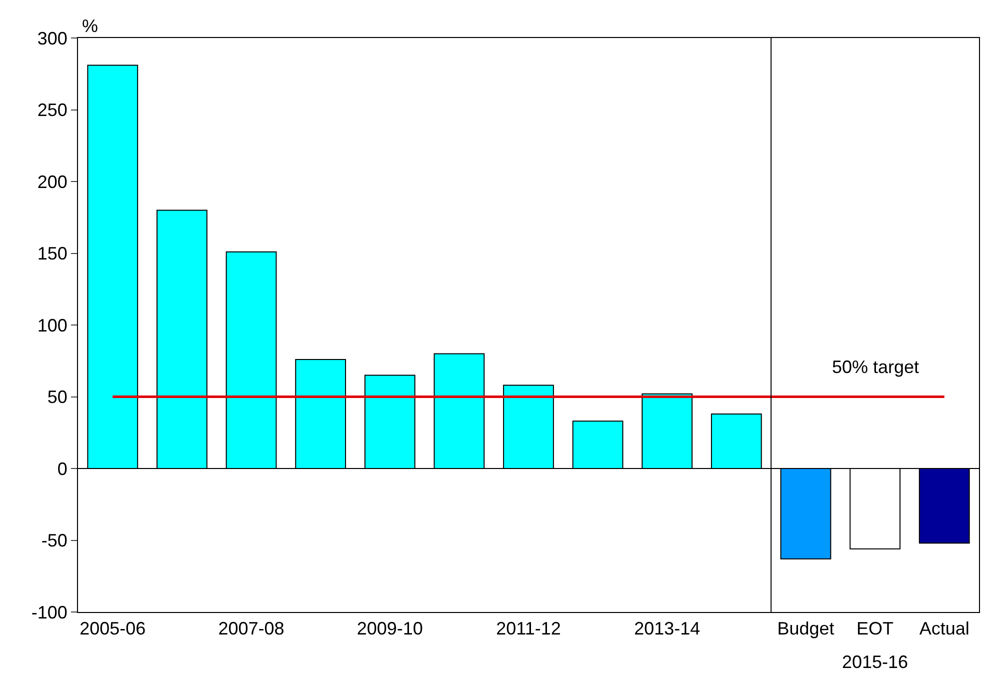 This screenshot has width=991, height=682. Describe the element at coordinates (113, 628) in the screenshot. I see `x-tick-label: 2005-06` at that location.